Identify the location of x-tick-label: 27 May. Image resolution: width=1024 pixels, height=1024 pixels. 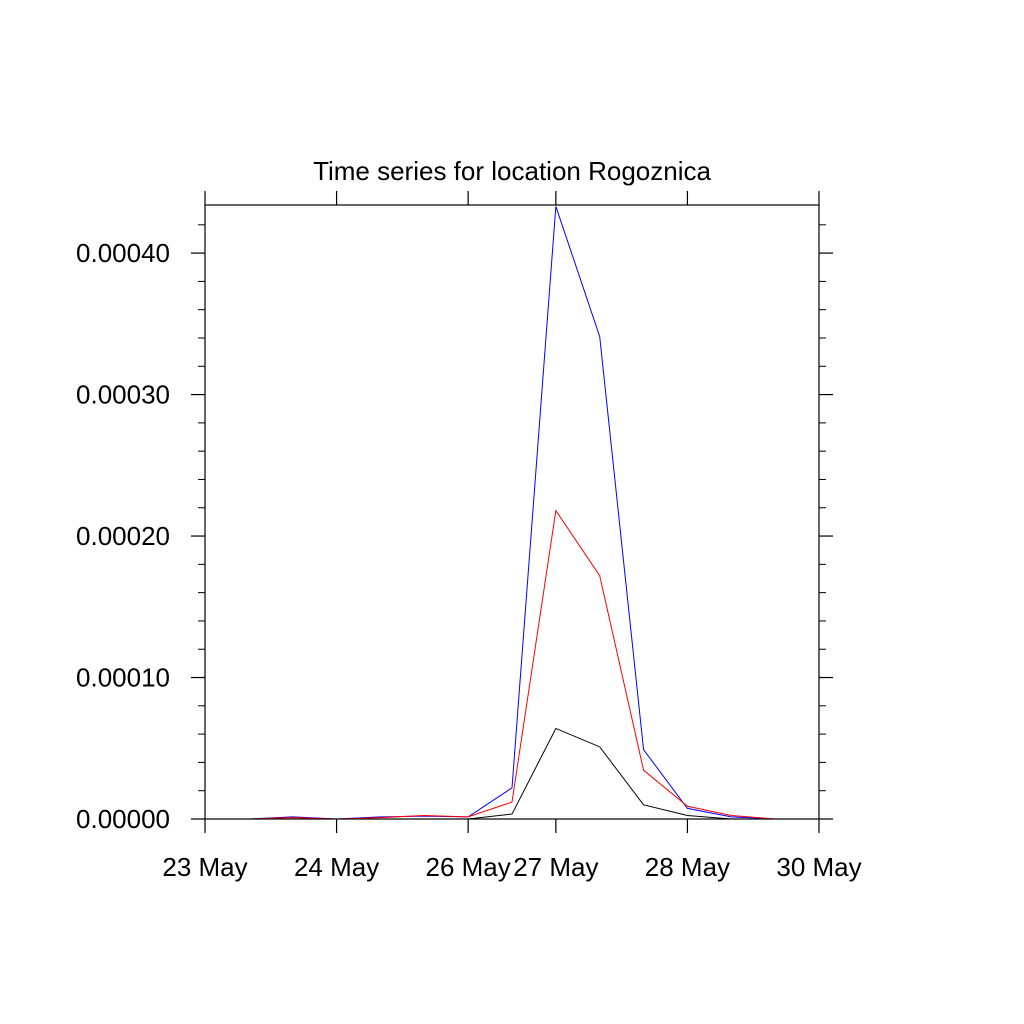
(555, 867).